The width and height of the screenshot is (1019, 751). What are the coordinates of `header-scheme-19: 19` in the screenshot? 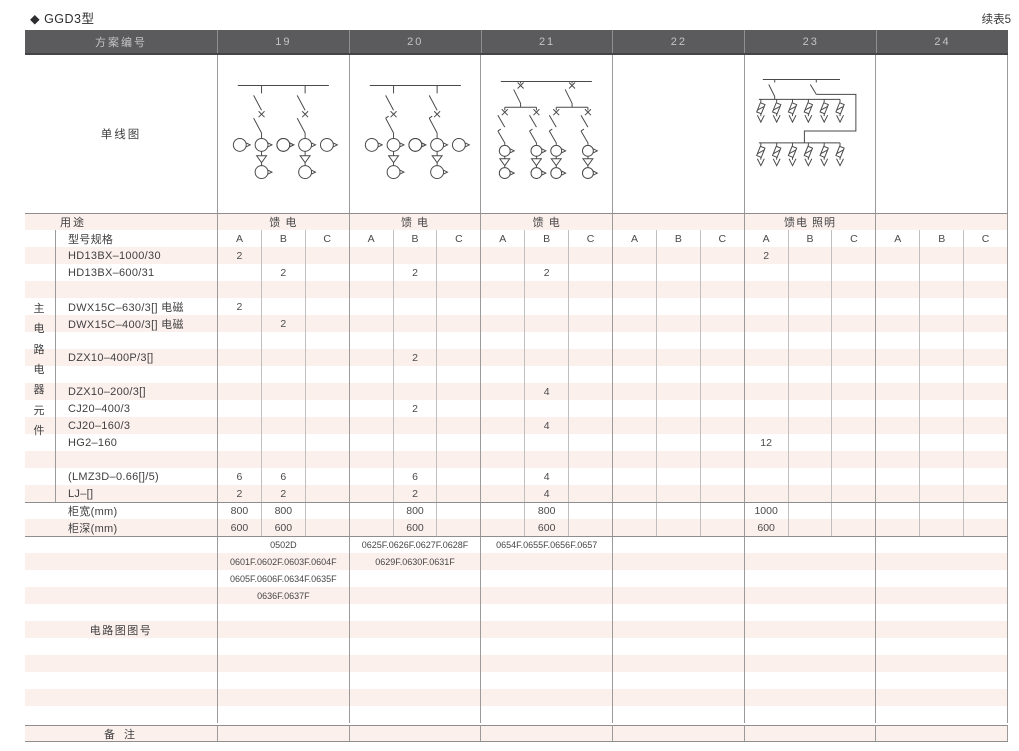 It's located at (284, 41).